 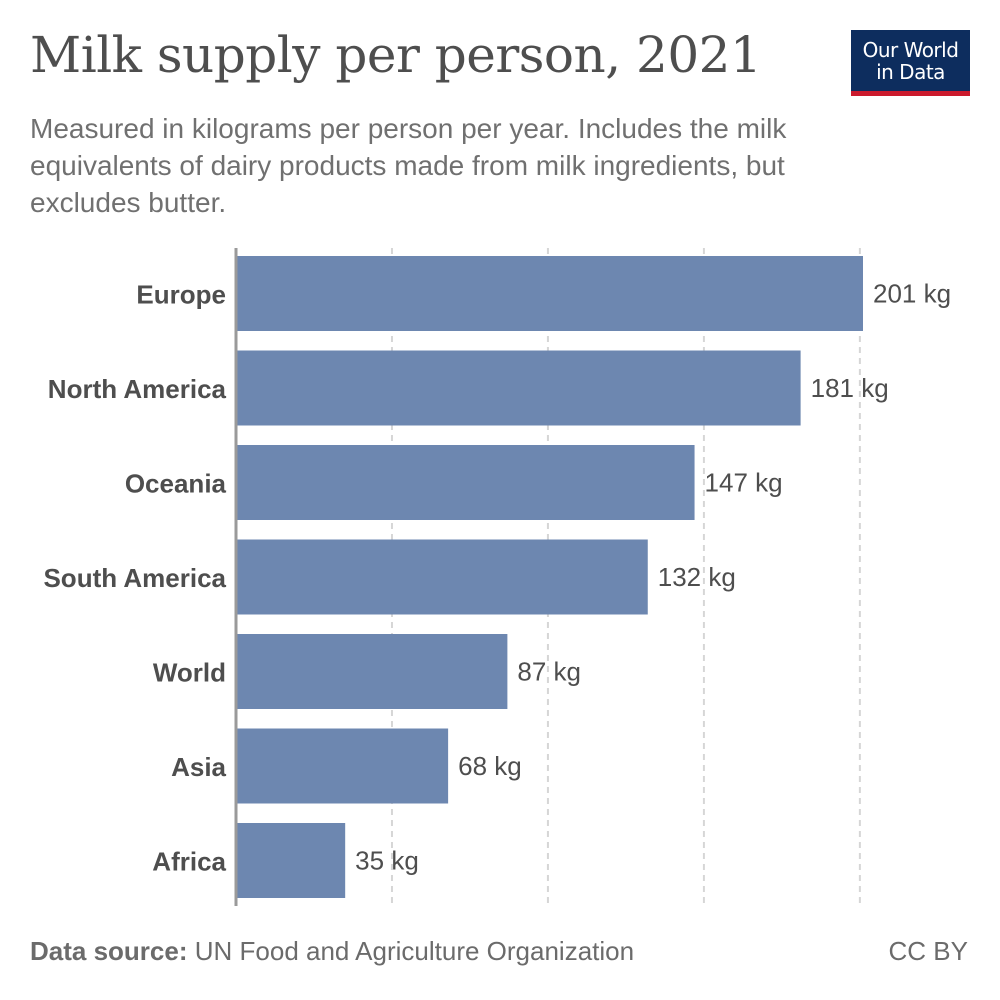 I want to click on value-label: 132 kg, so click(x=697, y=577).